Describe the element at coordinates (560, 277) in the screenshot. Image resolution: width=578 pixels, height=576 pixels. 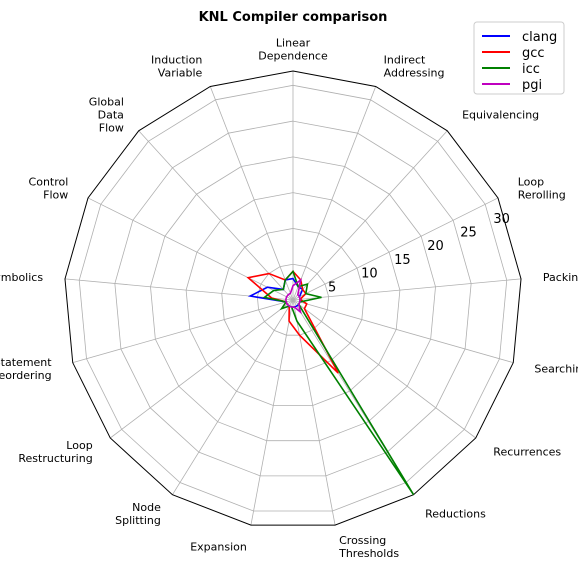
I see `category-label: Packing` at that location.